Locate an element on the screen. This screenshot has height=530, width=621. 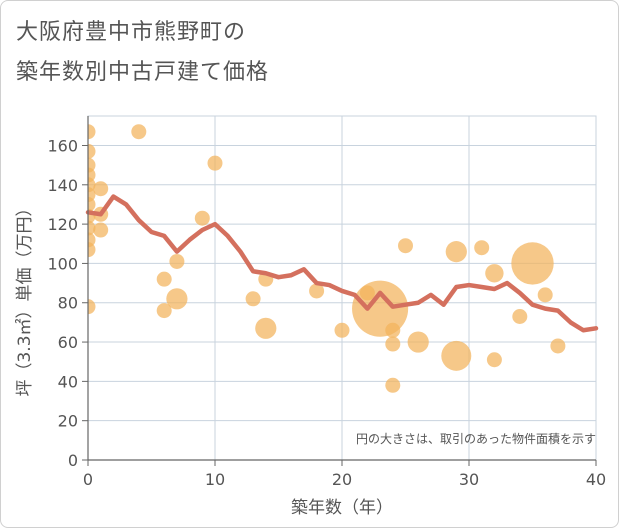
y-tick-label: 100 is located at coordinates (62, 263).